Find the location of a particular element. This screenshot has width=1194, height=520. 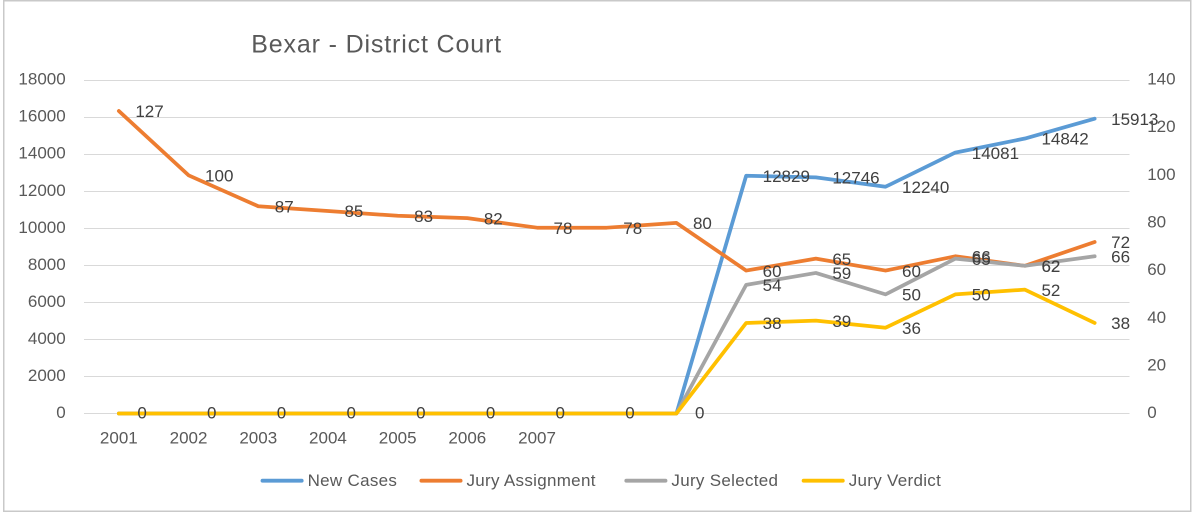

svg-text: 54 is located at coordinates (772, 285).